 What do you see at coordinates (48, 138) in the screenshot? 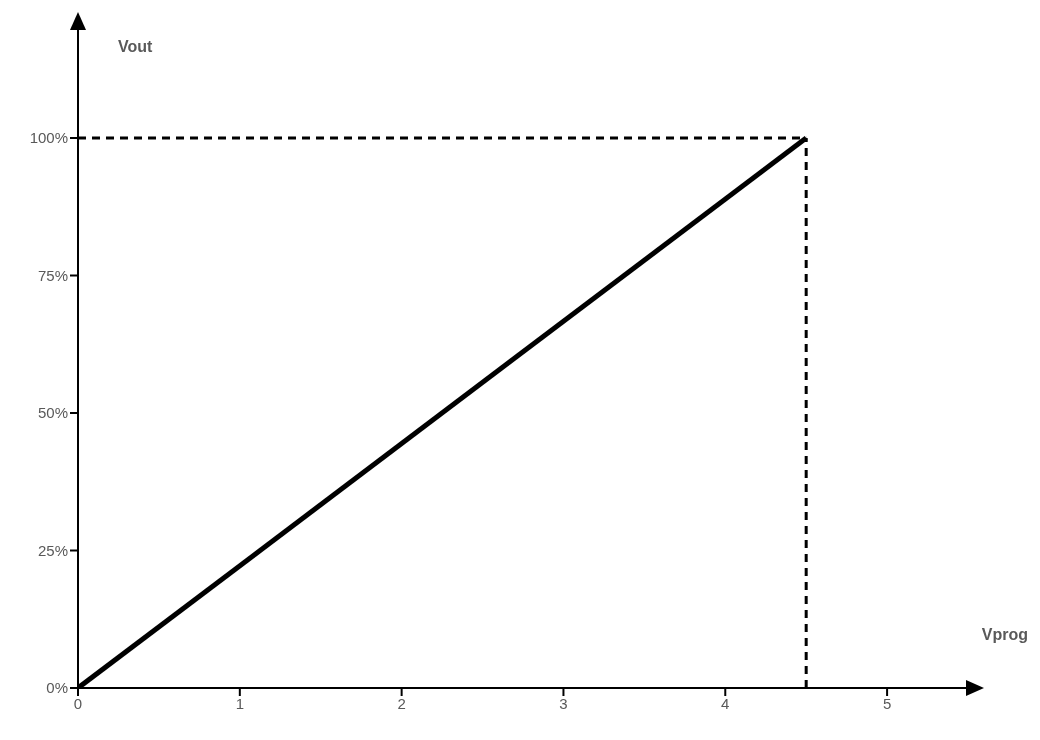
I see `y-tick-label: 100%` at bounding box center [48, 138].